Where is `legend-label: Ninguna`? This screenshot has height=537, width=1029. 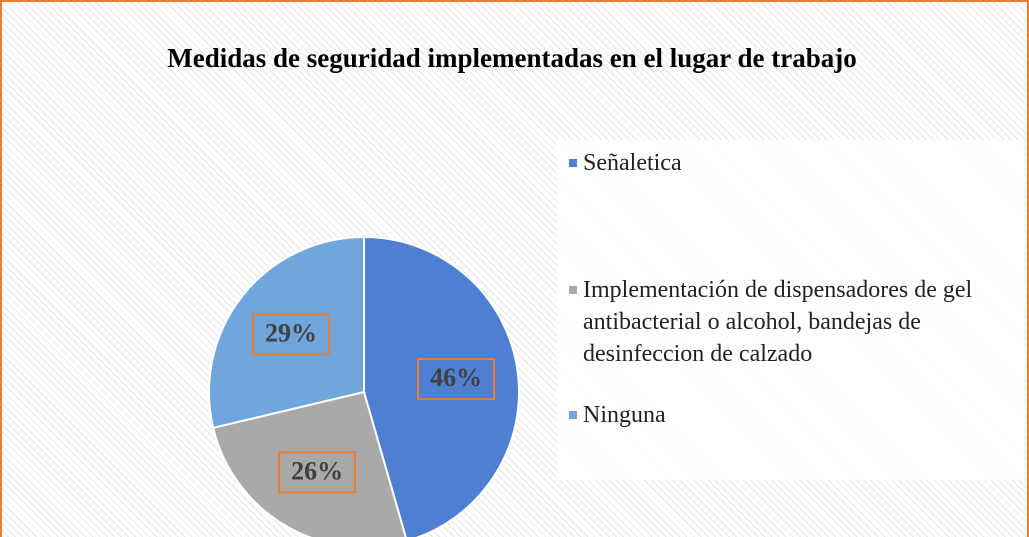
legend-label: Ninguna is located at coordinates (624, 415).